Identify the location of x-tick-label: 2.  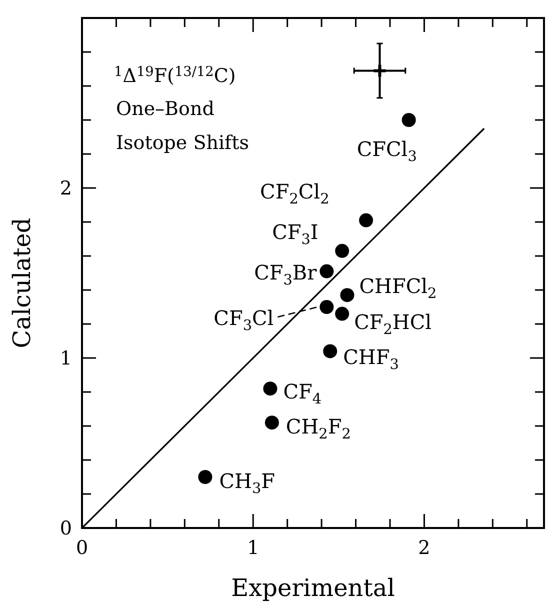
(424, 548).